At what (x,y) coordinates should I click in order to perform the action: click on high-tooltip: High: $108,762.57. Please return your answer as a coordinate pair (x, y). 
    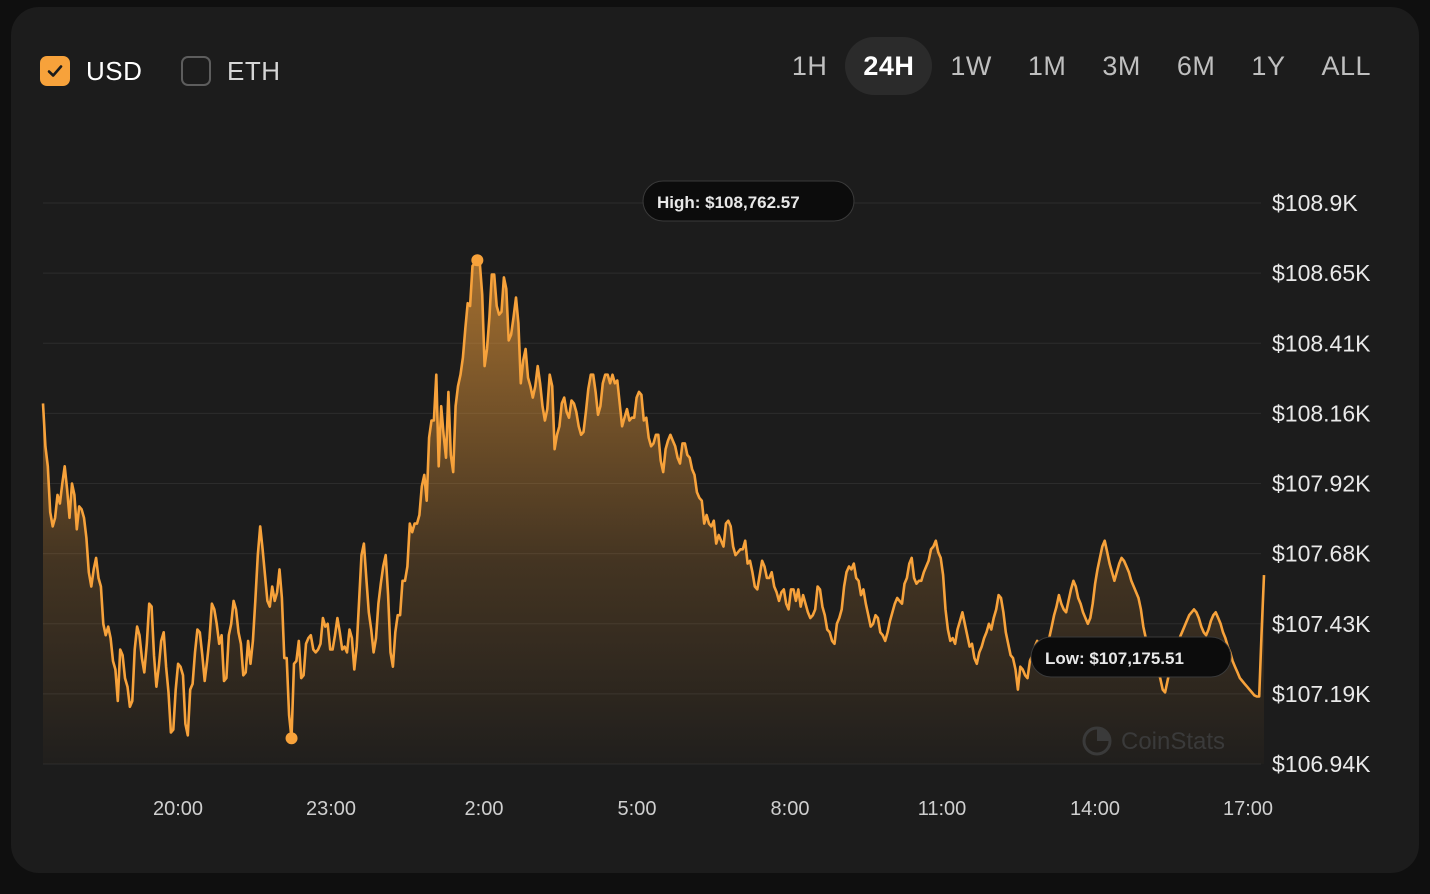
    Looking at the image, I should click on (748, 201).